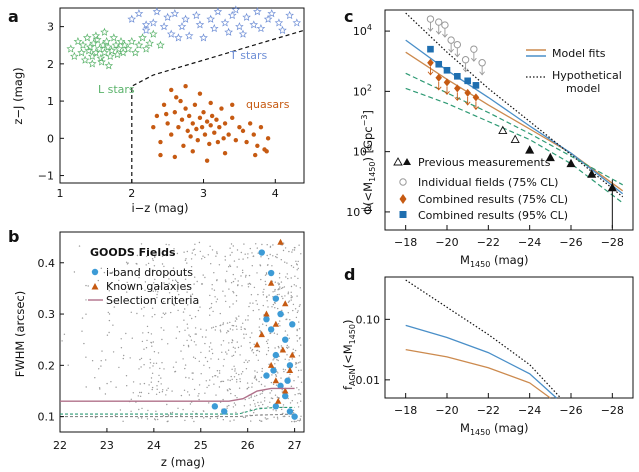  Describe the element at coordinates (482, 63) in the screenshot. I see `individual-field-point` at that location.